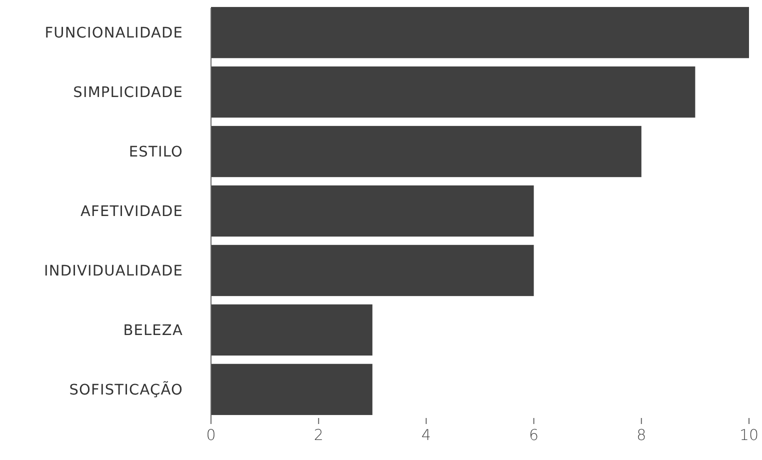 Image resolution: width=762 pixels, height=460 pixels. I want to click on y-tick-label: FUNCIONALIDADE, so click(113, 34).